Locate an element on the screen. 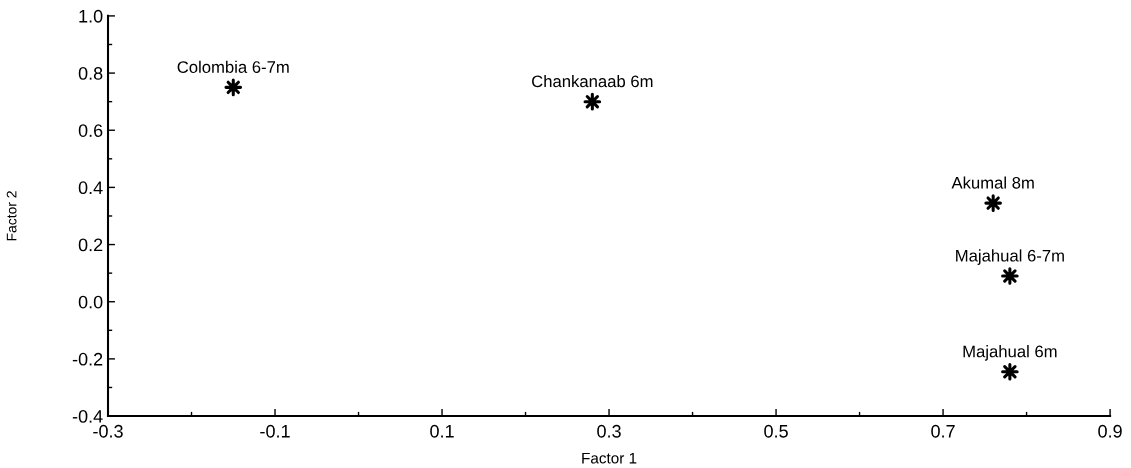 This screenshot has width=1131, height=468. annotation: Majahual 6m is located at coordinates (1010, 353).